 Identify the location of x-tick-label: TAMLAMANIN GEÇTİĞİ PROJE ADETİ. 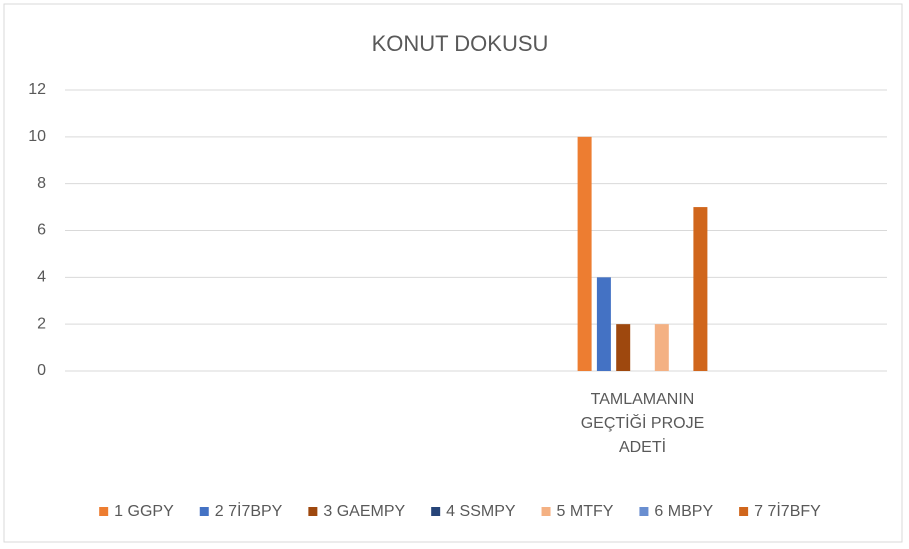
(643, 423).